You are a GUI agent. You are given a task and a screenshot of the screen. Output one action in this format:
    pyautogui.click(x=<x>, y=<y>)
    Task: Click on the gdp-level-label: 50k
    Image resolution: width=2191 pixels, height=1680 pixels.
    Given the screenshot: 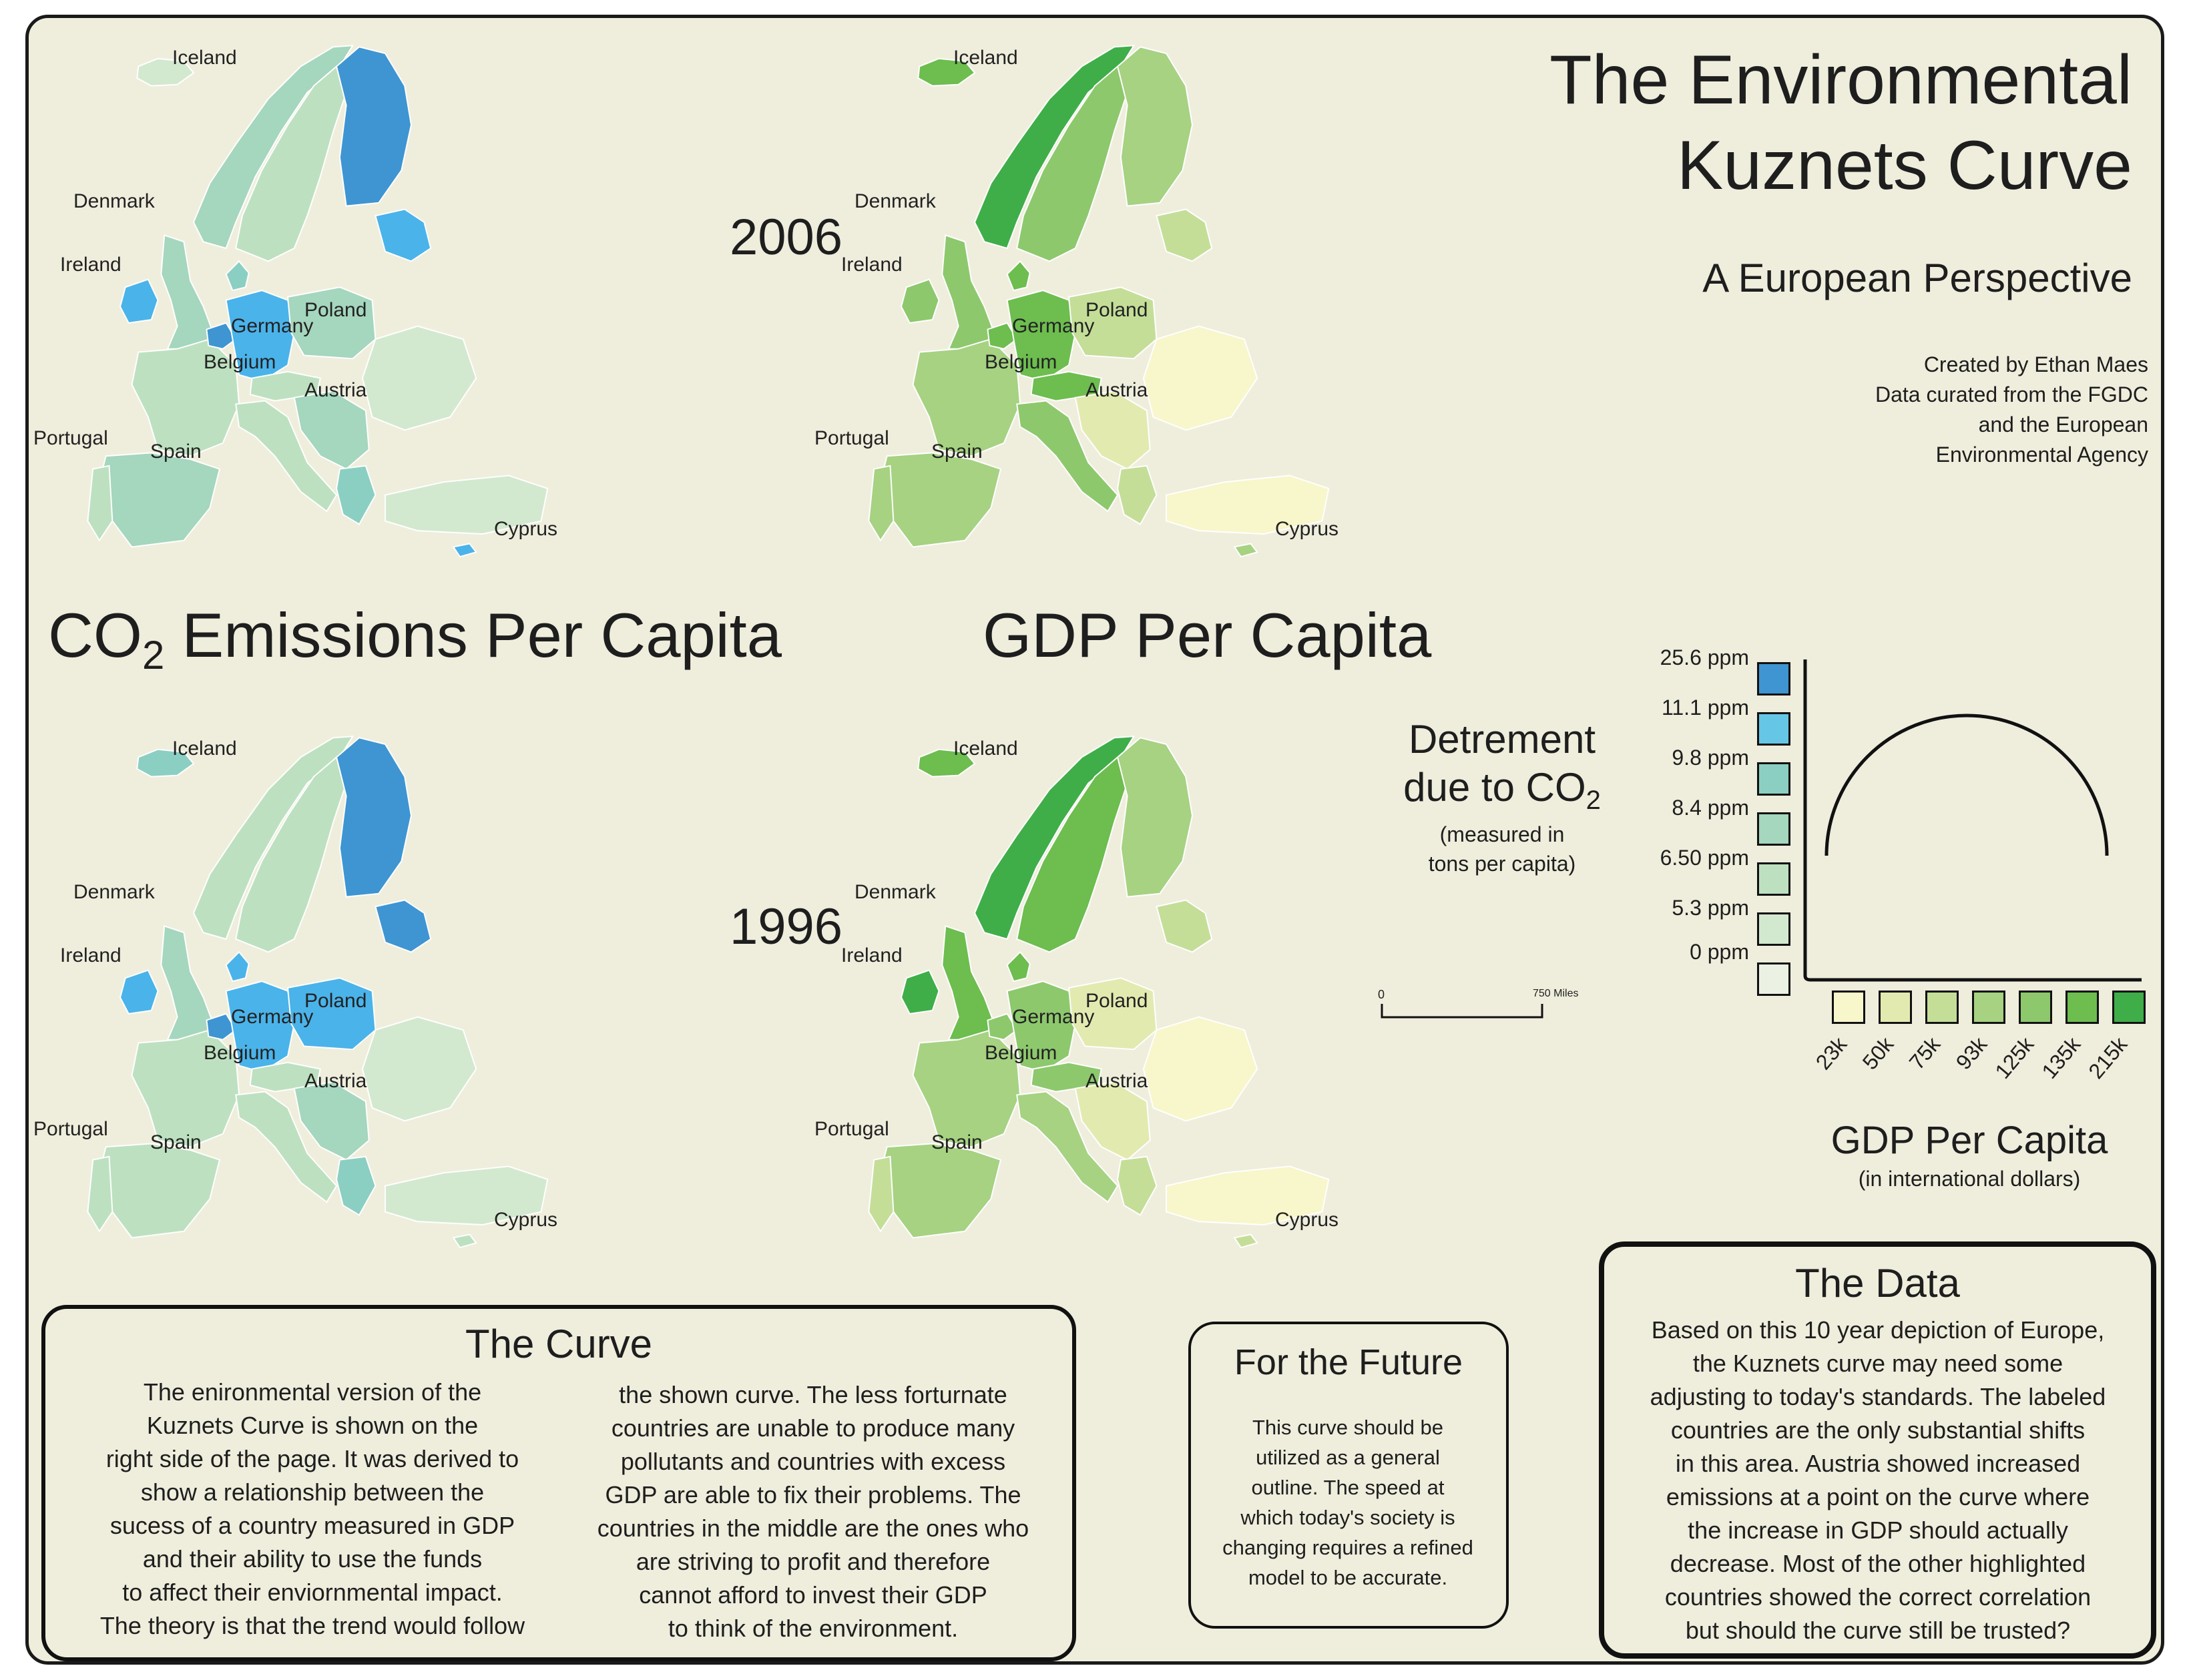 What is the action you would take?
    pyautogui.click(x=1878, y=1054)
    